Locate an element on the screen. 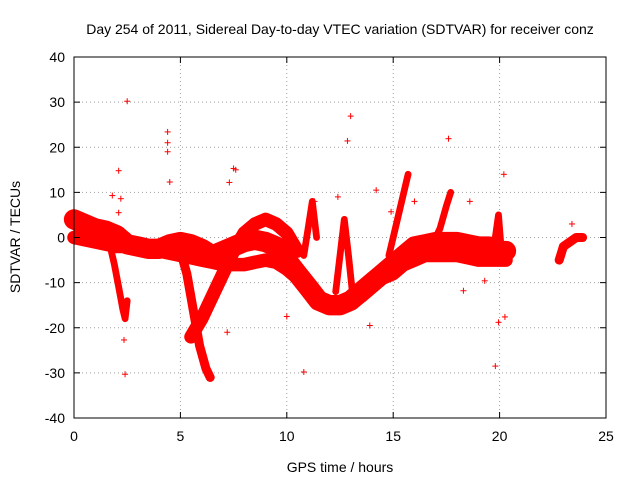 Image resolution: width=640 pixels, height=480 pixels. series-dip-2h is located at coordinates (118, 283).